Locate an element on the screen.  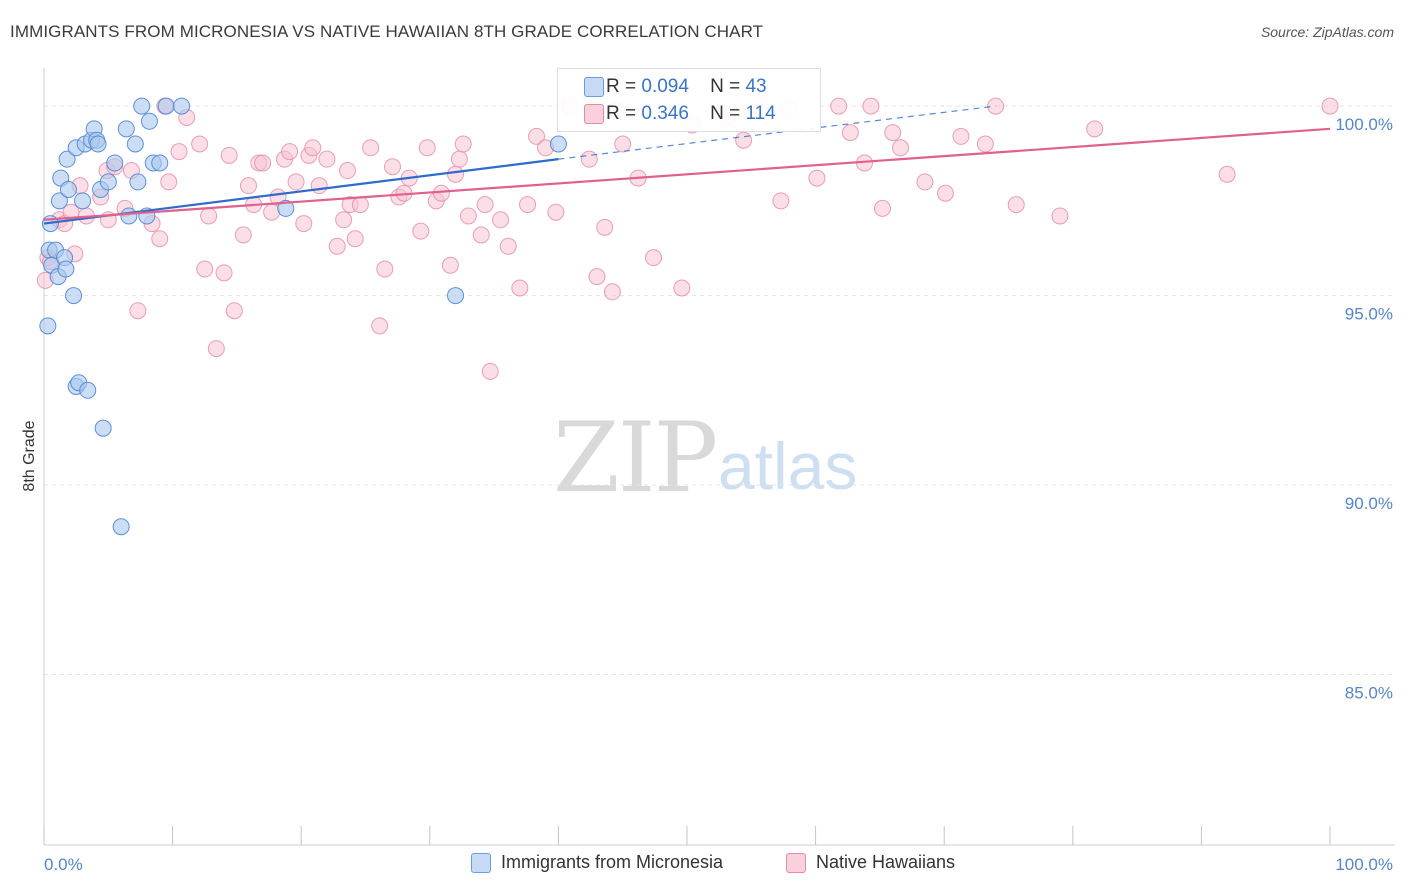
stats-row-hawaiians: R = 0.346 N = 114 is located at coordinates (680, 114).